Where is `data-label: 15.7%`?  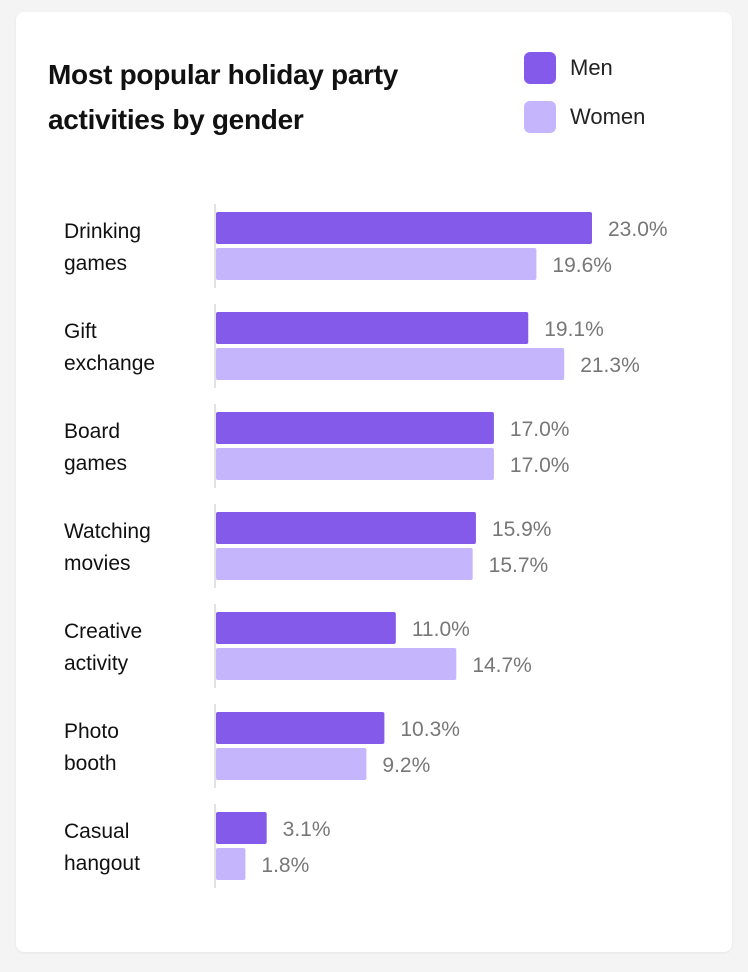 data-label: 15.7% is located at coordinates (519, 565).